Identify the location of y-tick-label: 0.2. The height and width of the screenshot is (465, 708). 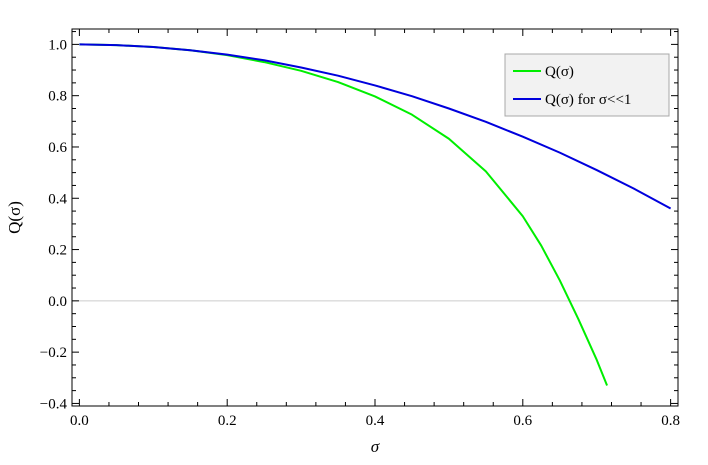
(57, 251).